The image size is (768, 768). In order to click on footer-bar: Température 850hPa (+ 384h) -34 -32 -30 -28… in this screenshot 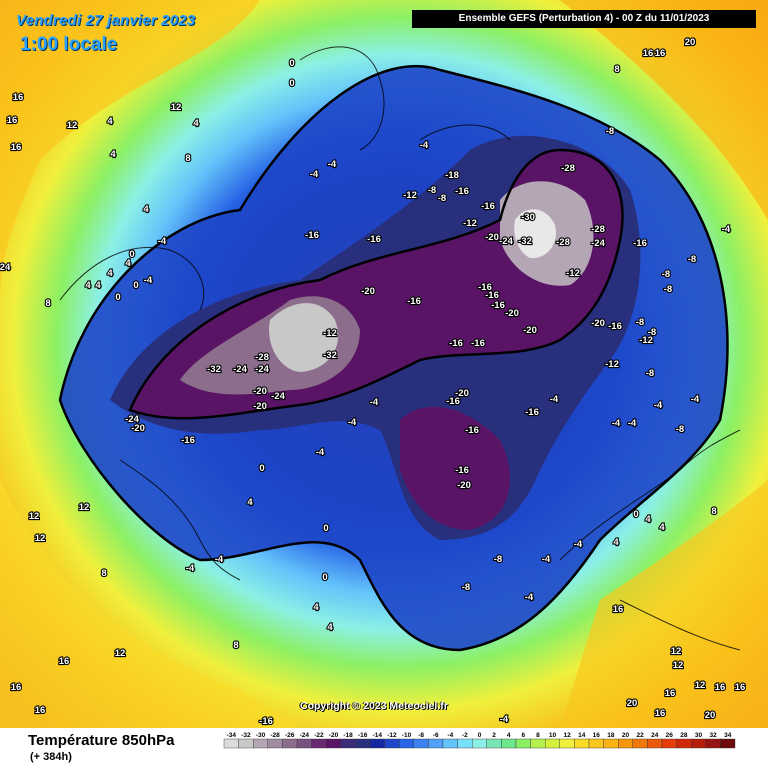, I will do `click(384, 748)`.